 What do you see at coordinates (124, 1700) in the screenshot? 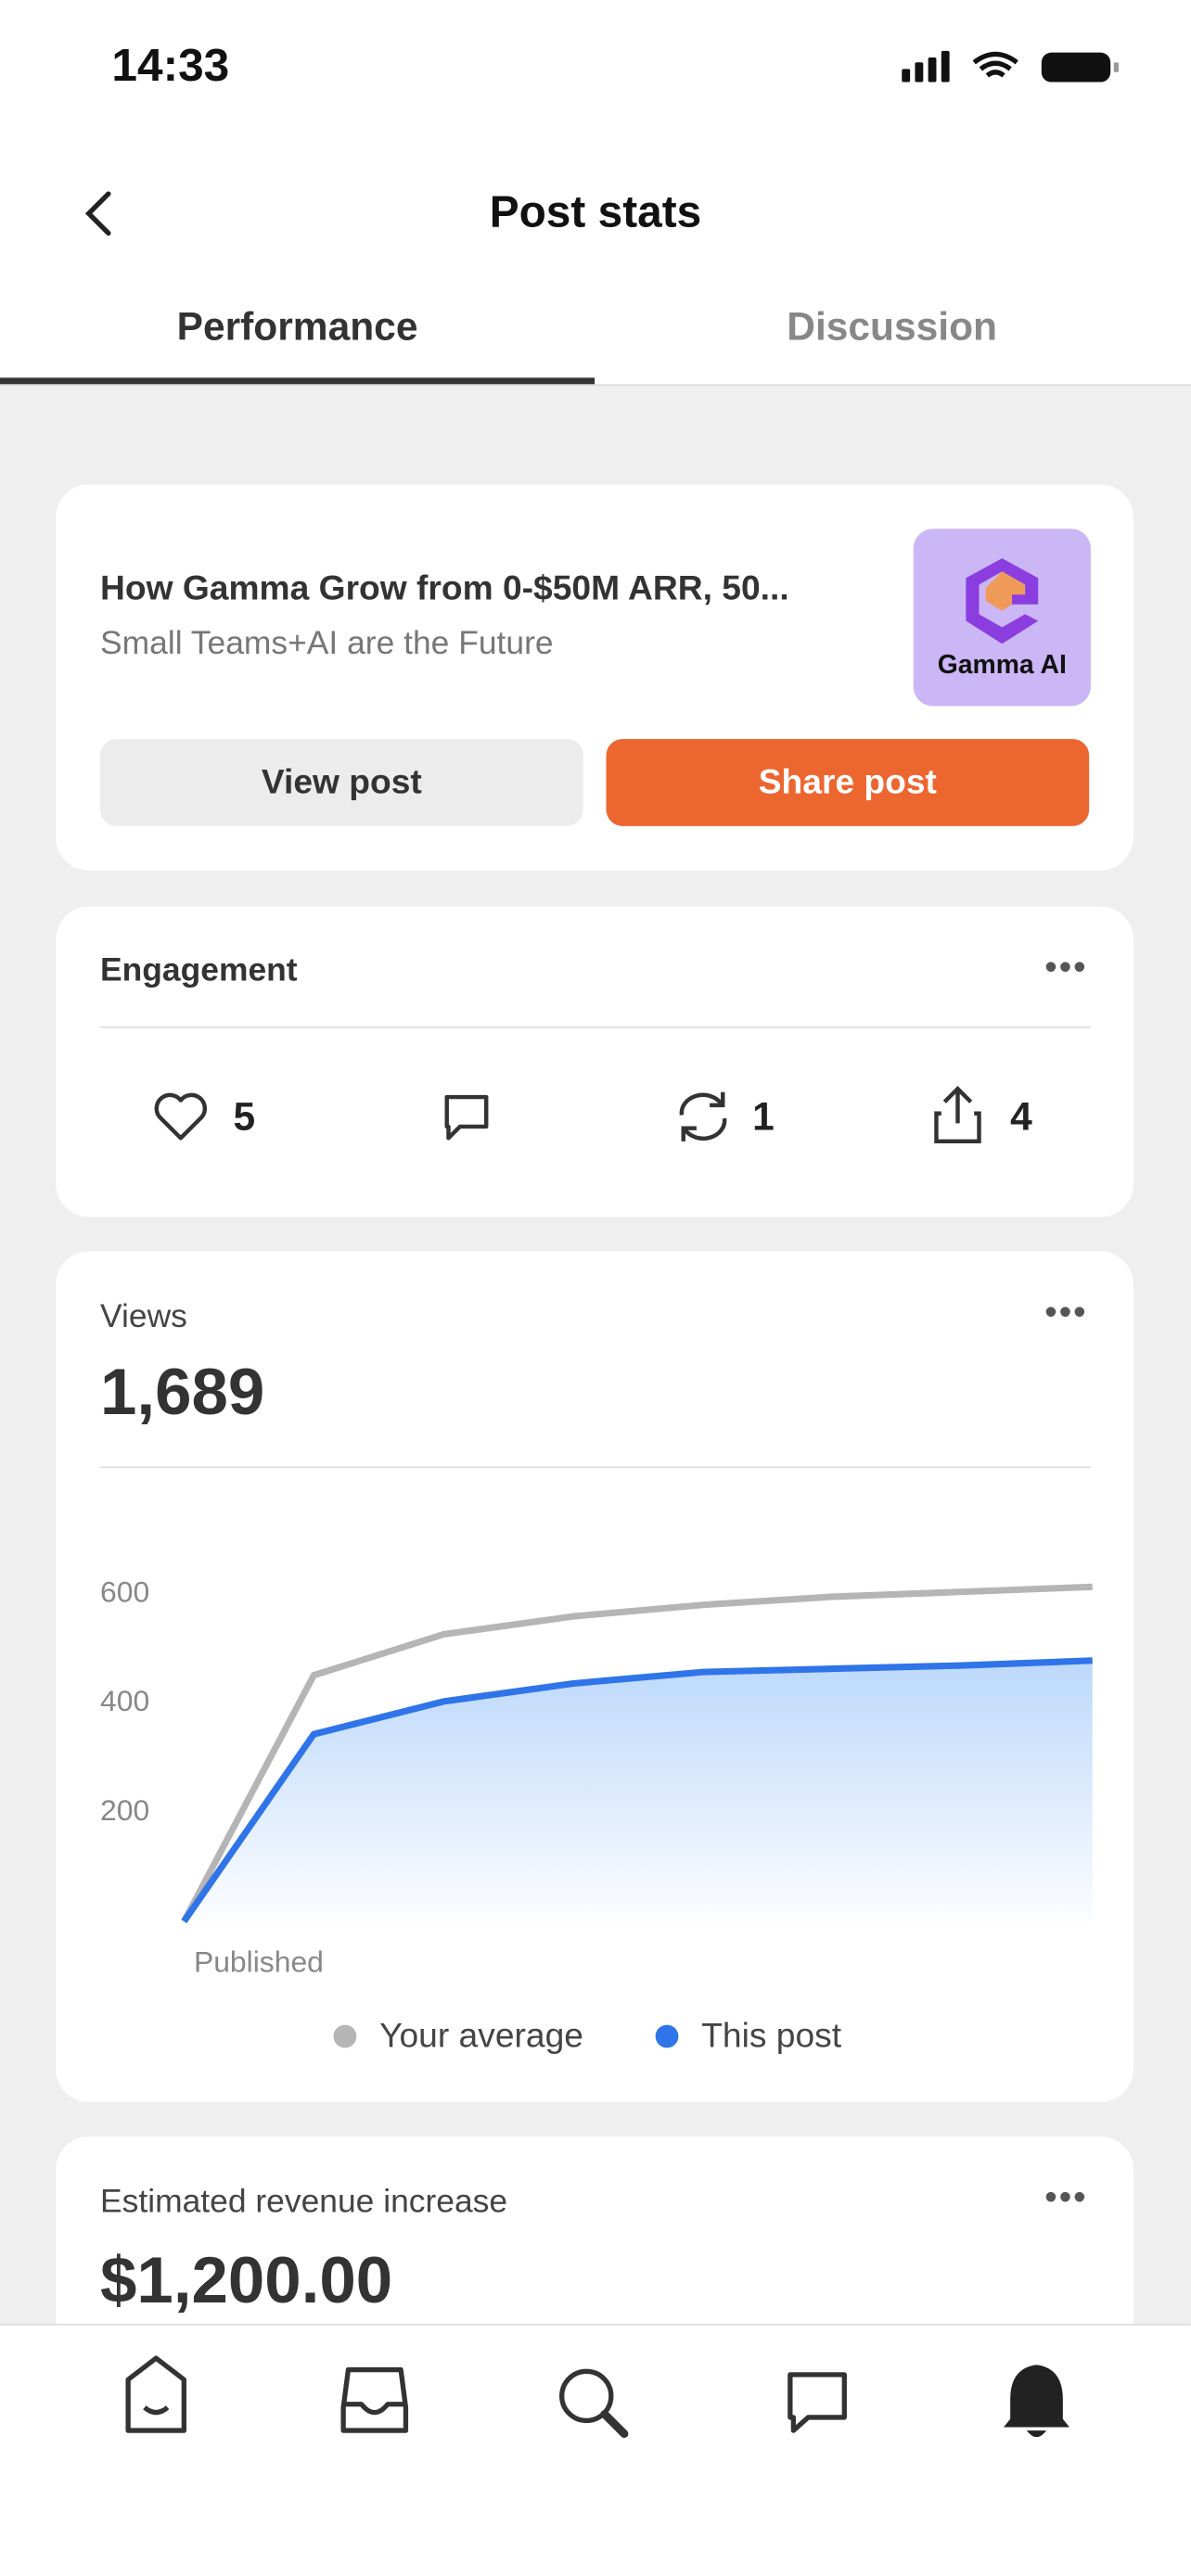
I see `y-tick-label: 400` at bounding box center [124, 1700].